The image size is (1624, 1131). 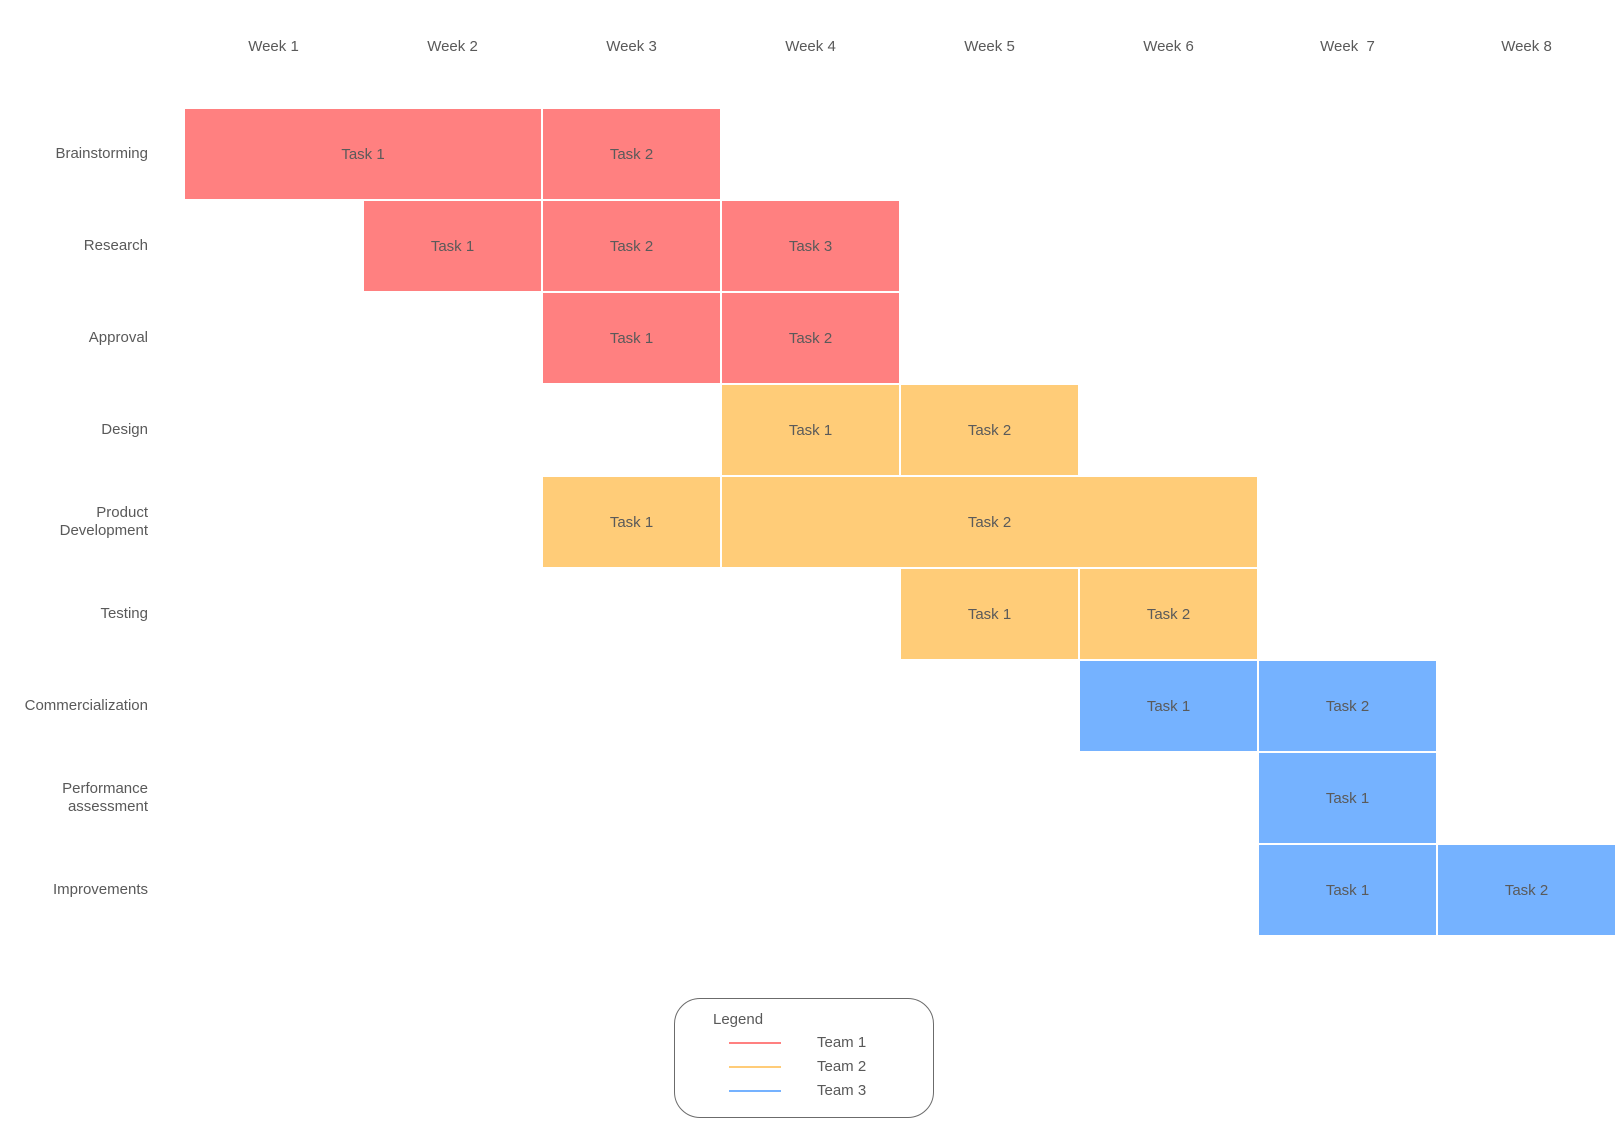 I want to click on row-label: Testing, so click(x=124, y=613).